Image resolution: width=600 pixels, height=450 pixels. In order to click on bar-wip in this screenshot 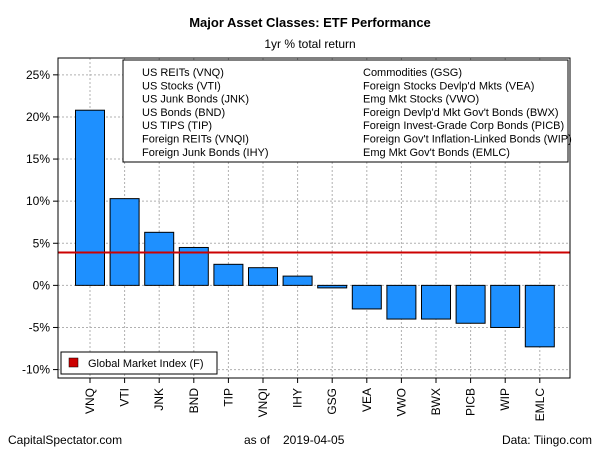, I will do `click(505, 306)`.